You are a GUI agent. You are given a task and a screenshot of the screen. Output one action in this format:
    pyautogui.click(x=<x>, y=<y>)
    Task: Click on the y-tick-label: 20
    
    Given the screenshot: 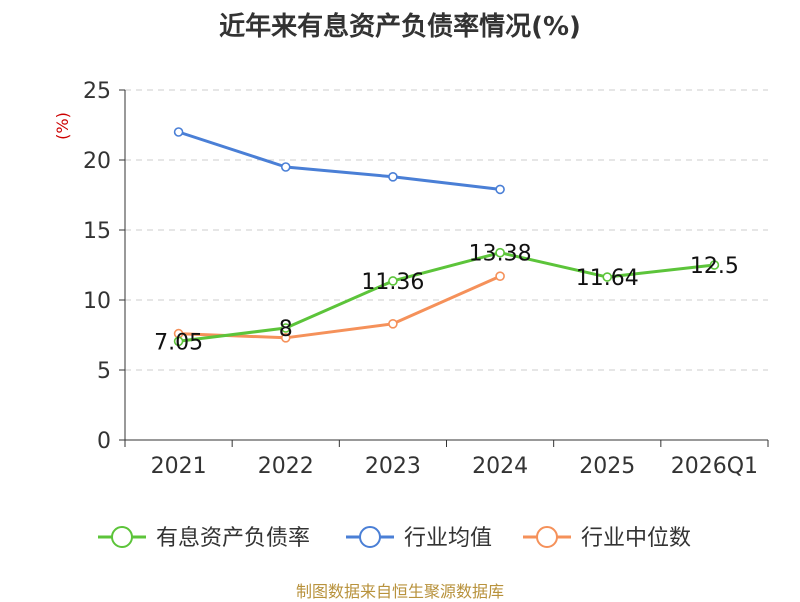 What is the action you would take?
    pyautogui.click(x=97, y=161)
    